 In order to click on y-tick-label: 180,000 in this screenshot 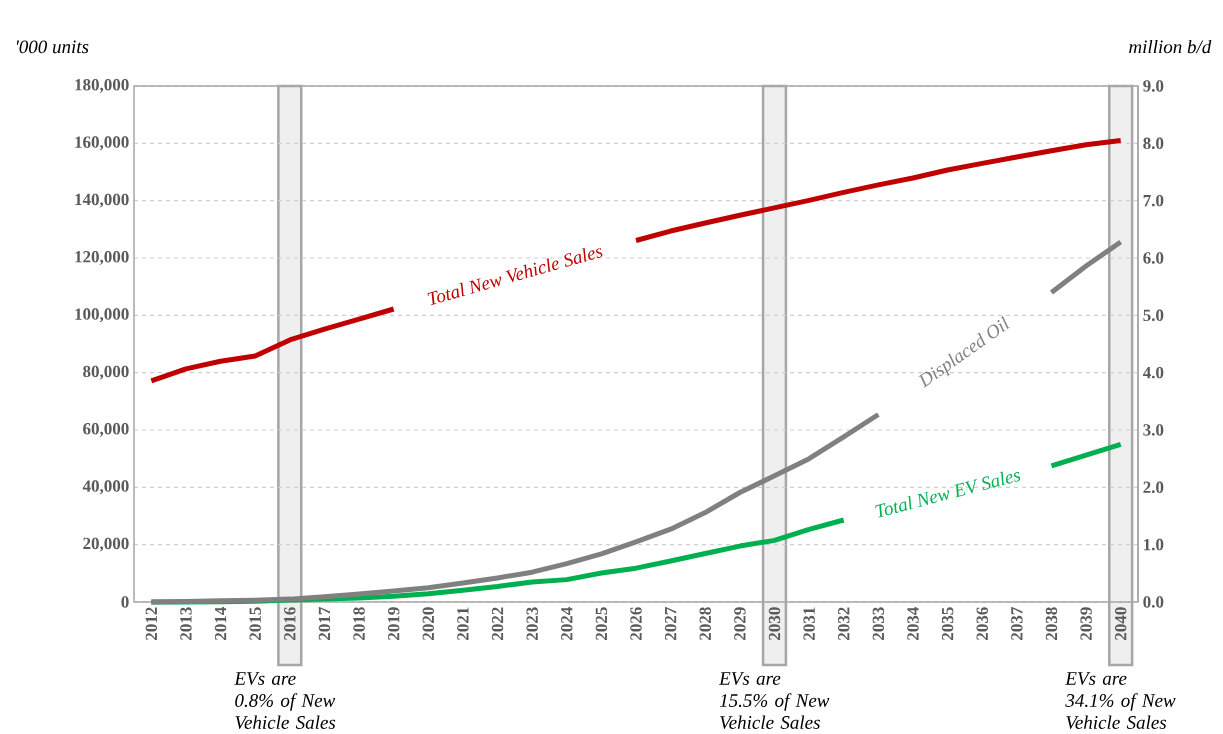, I will do `click(102, 86)`.